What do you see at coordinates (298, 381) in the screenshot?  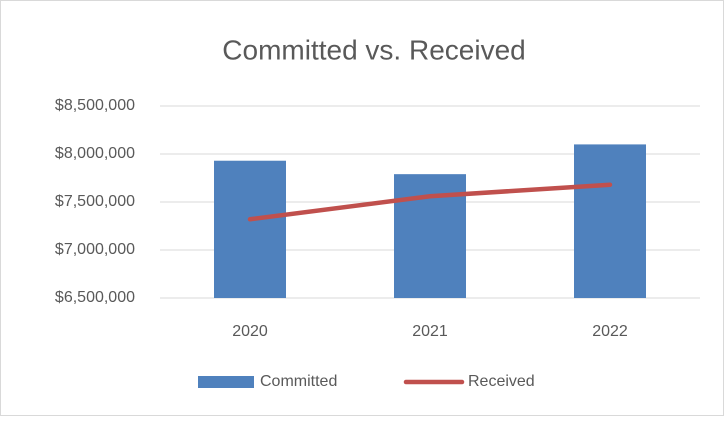 I see `legend-label: Committed` at bounding box center [298, 381].